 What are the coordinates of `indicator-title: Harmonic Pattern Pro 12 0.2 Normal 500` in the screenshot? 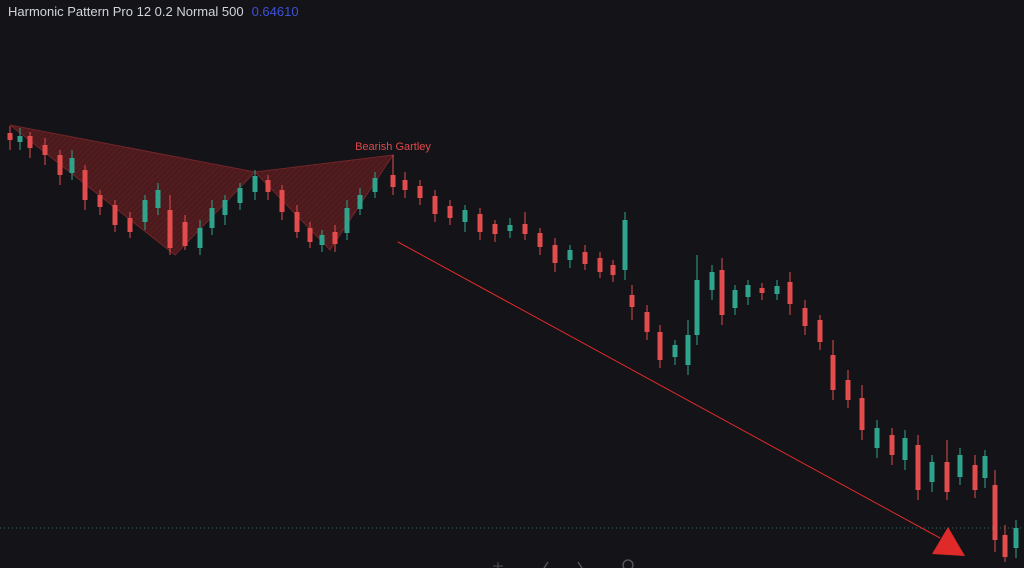 It's located at (126, 11).